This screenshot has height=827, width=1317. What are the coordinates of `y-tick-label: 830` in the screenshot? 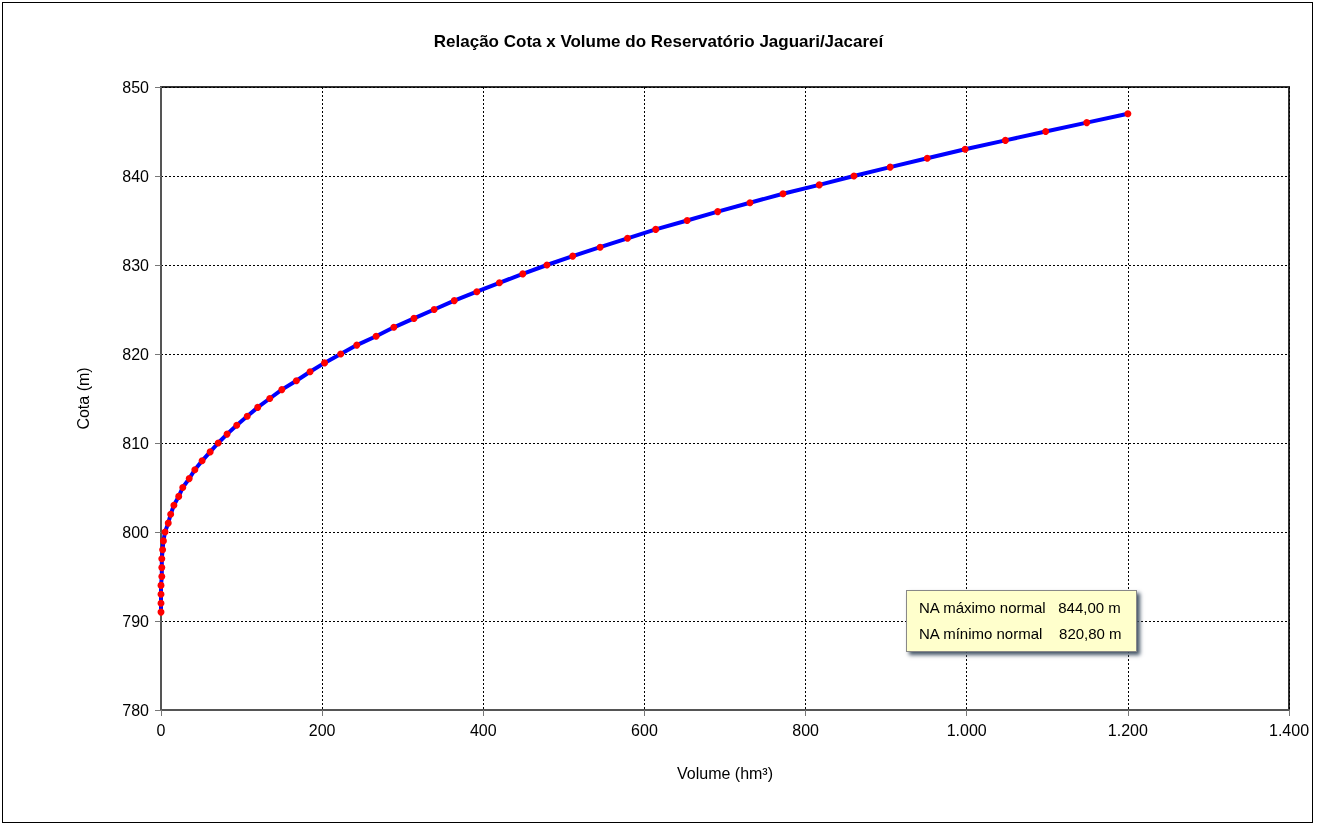 It's located at (136, 265).